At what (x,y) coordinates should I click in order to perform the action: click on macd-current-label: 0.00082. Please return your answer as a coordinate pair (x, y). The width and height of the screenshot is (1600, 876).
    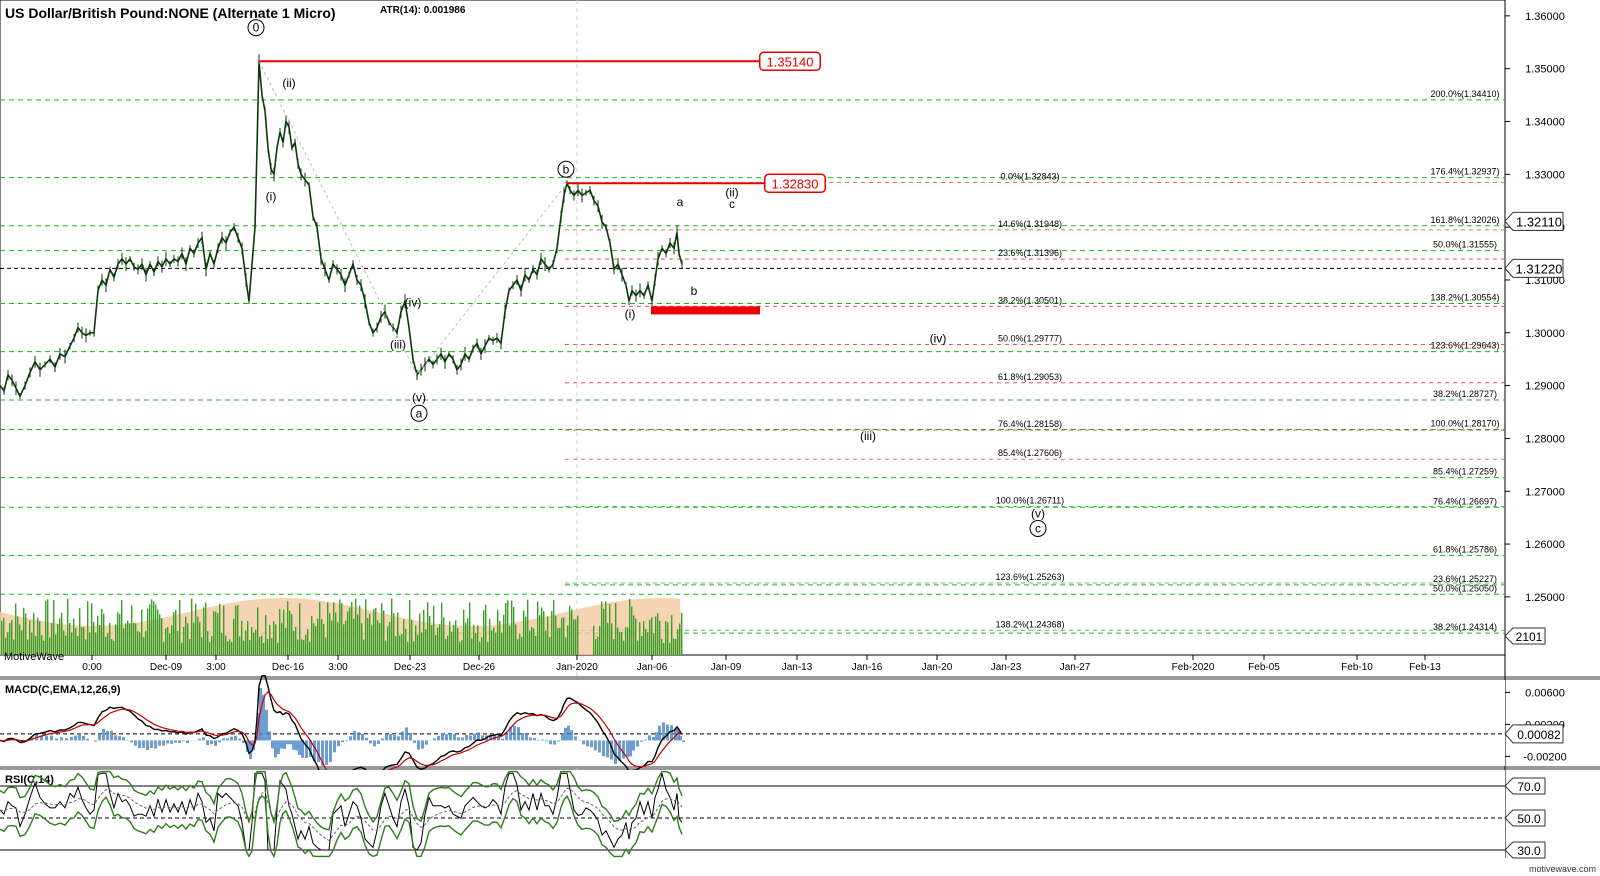
    Looking at the image, I should click on (1539, 735).